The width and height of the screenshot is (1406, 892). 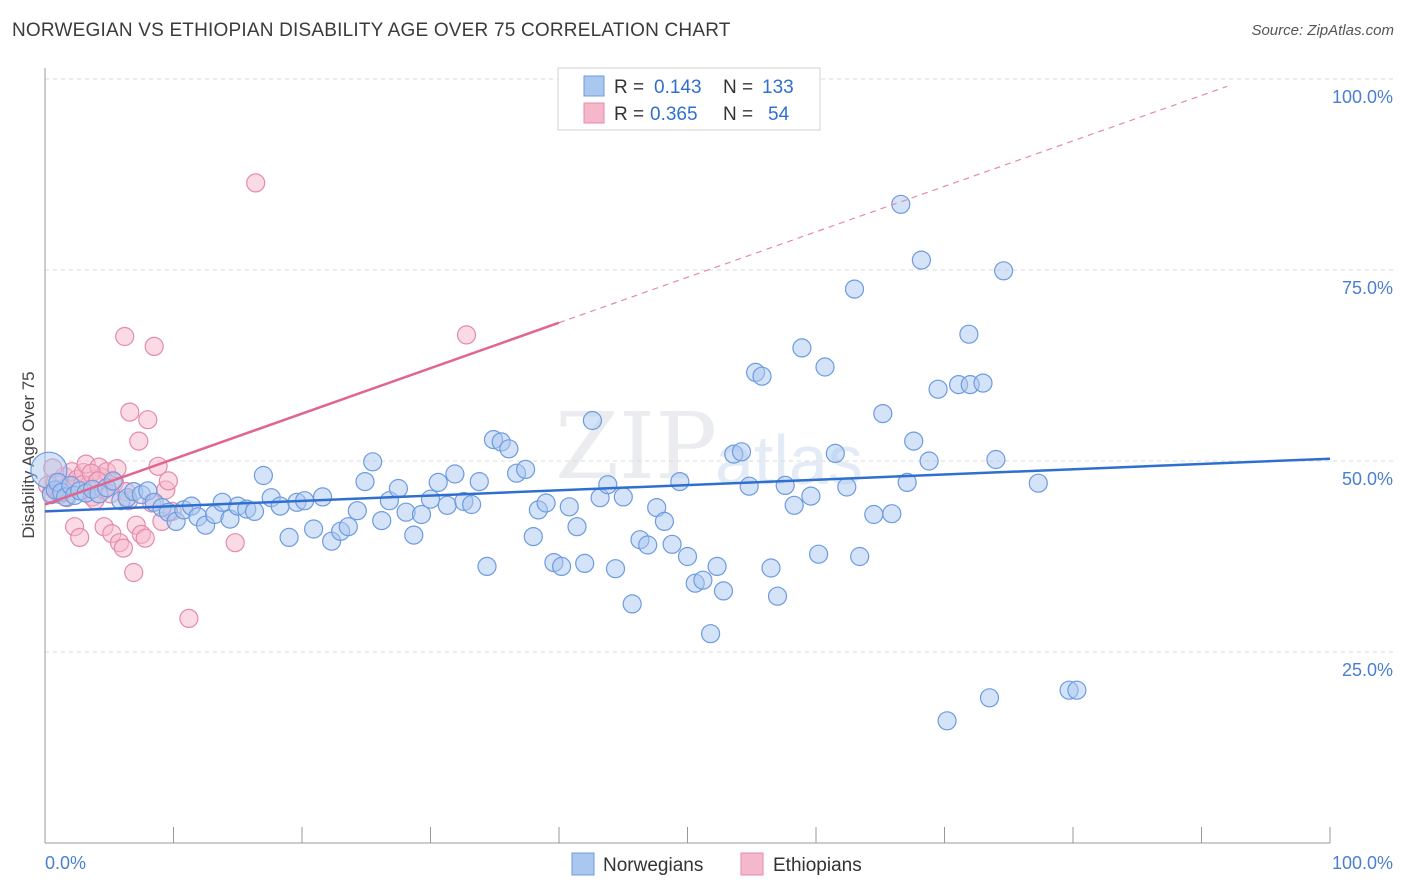 What do you see at coordinates (629, 114) in the screenshot?
I see `legend-r-label-2: R =` at bounding box center [629, 114].